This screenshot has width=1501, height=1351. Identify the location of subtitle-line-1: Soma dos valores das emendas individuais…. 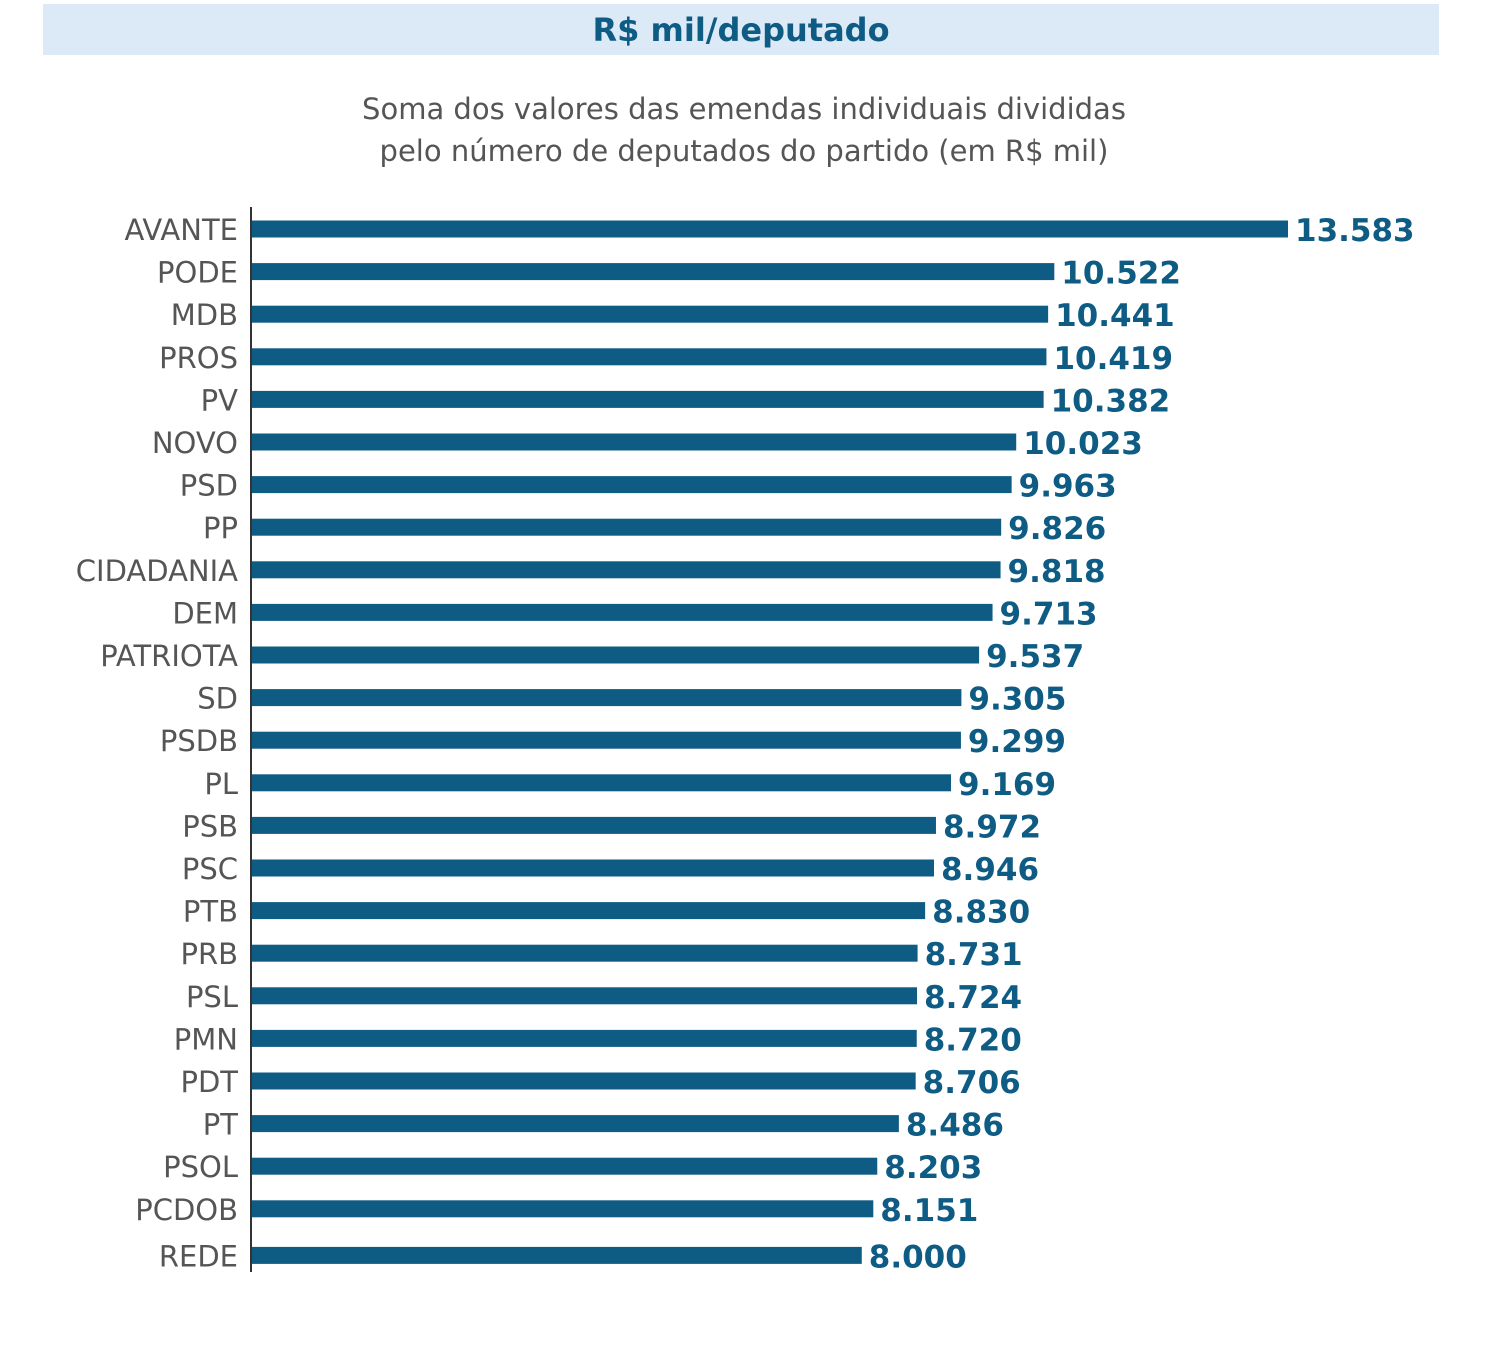
(744, 109).